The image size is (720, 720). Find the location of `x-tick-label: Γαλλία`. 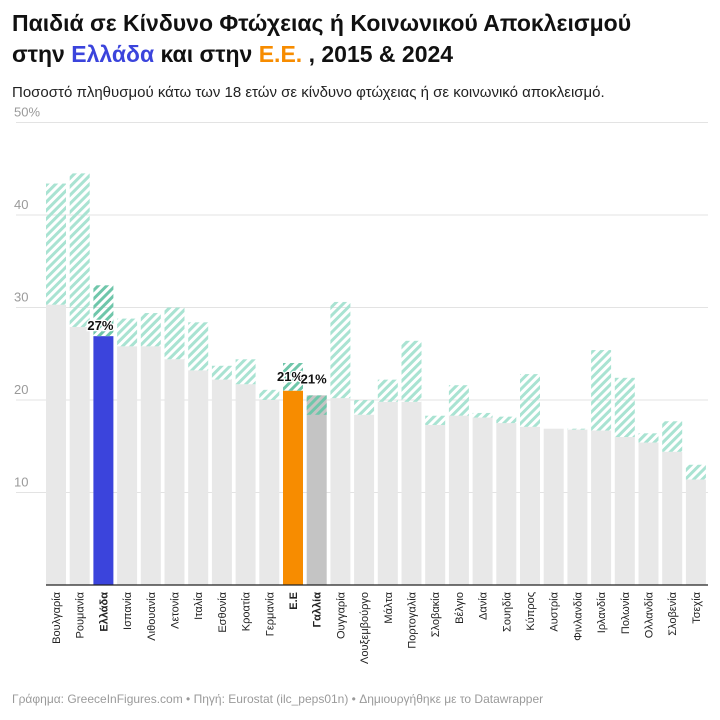

x-tick-label: Γαλλία is located at coordinates (318, 610).